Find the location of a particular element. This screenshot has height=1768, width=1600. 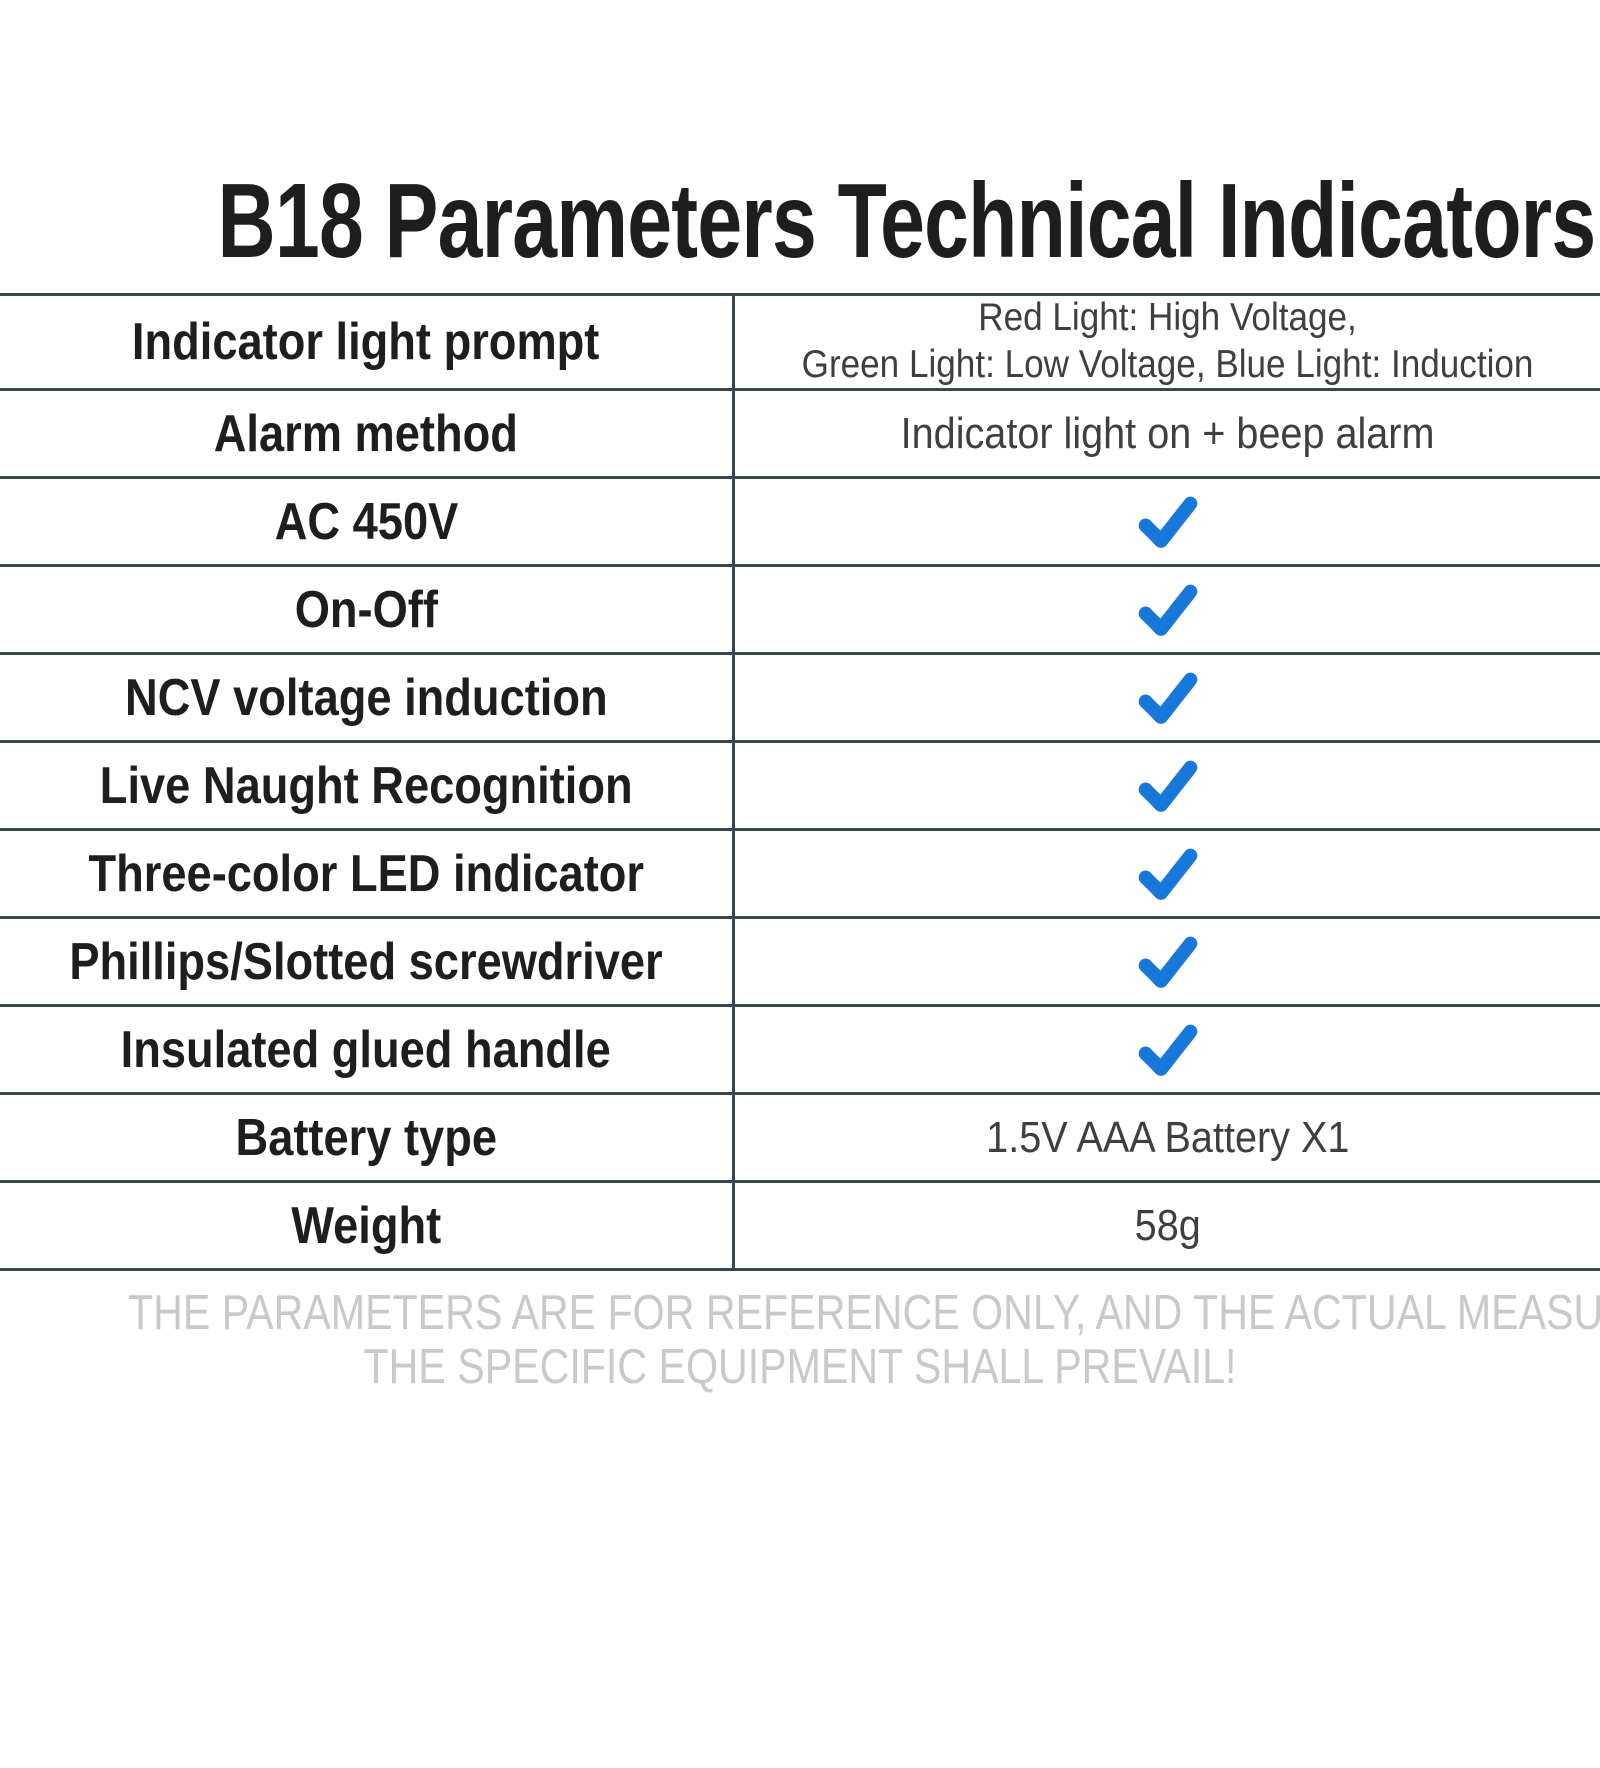

table-row: Live Naught Recognition is located at coordinates (800, 787).